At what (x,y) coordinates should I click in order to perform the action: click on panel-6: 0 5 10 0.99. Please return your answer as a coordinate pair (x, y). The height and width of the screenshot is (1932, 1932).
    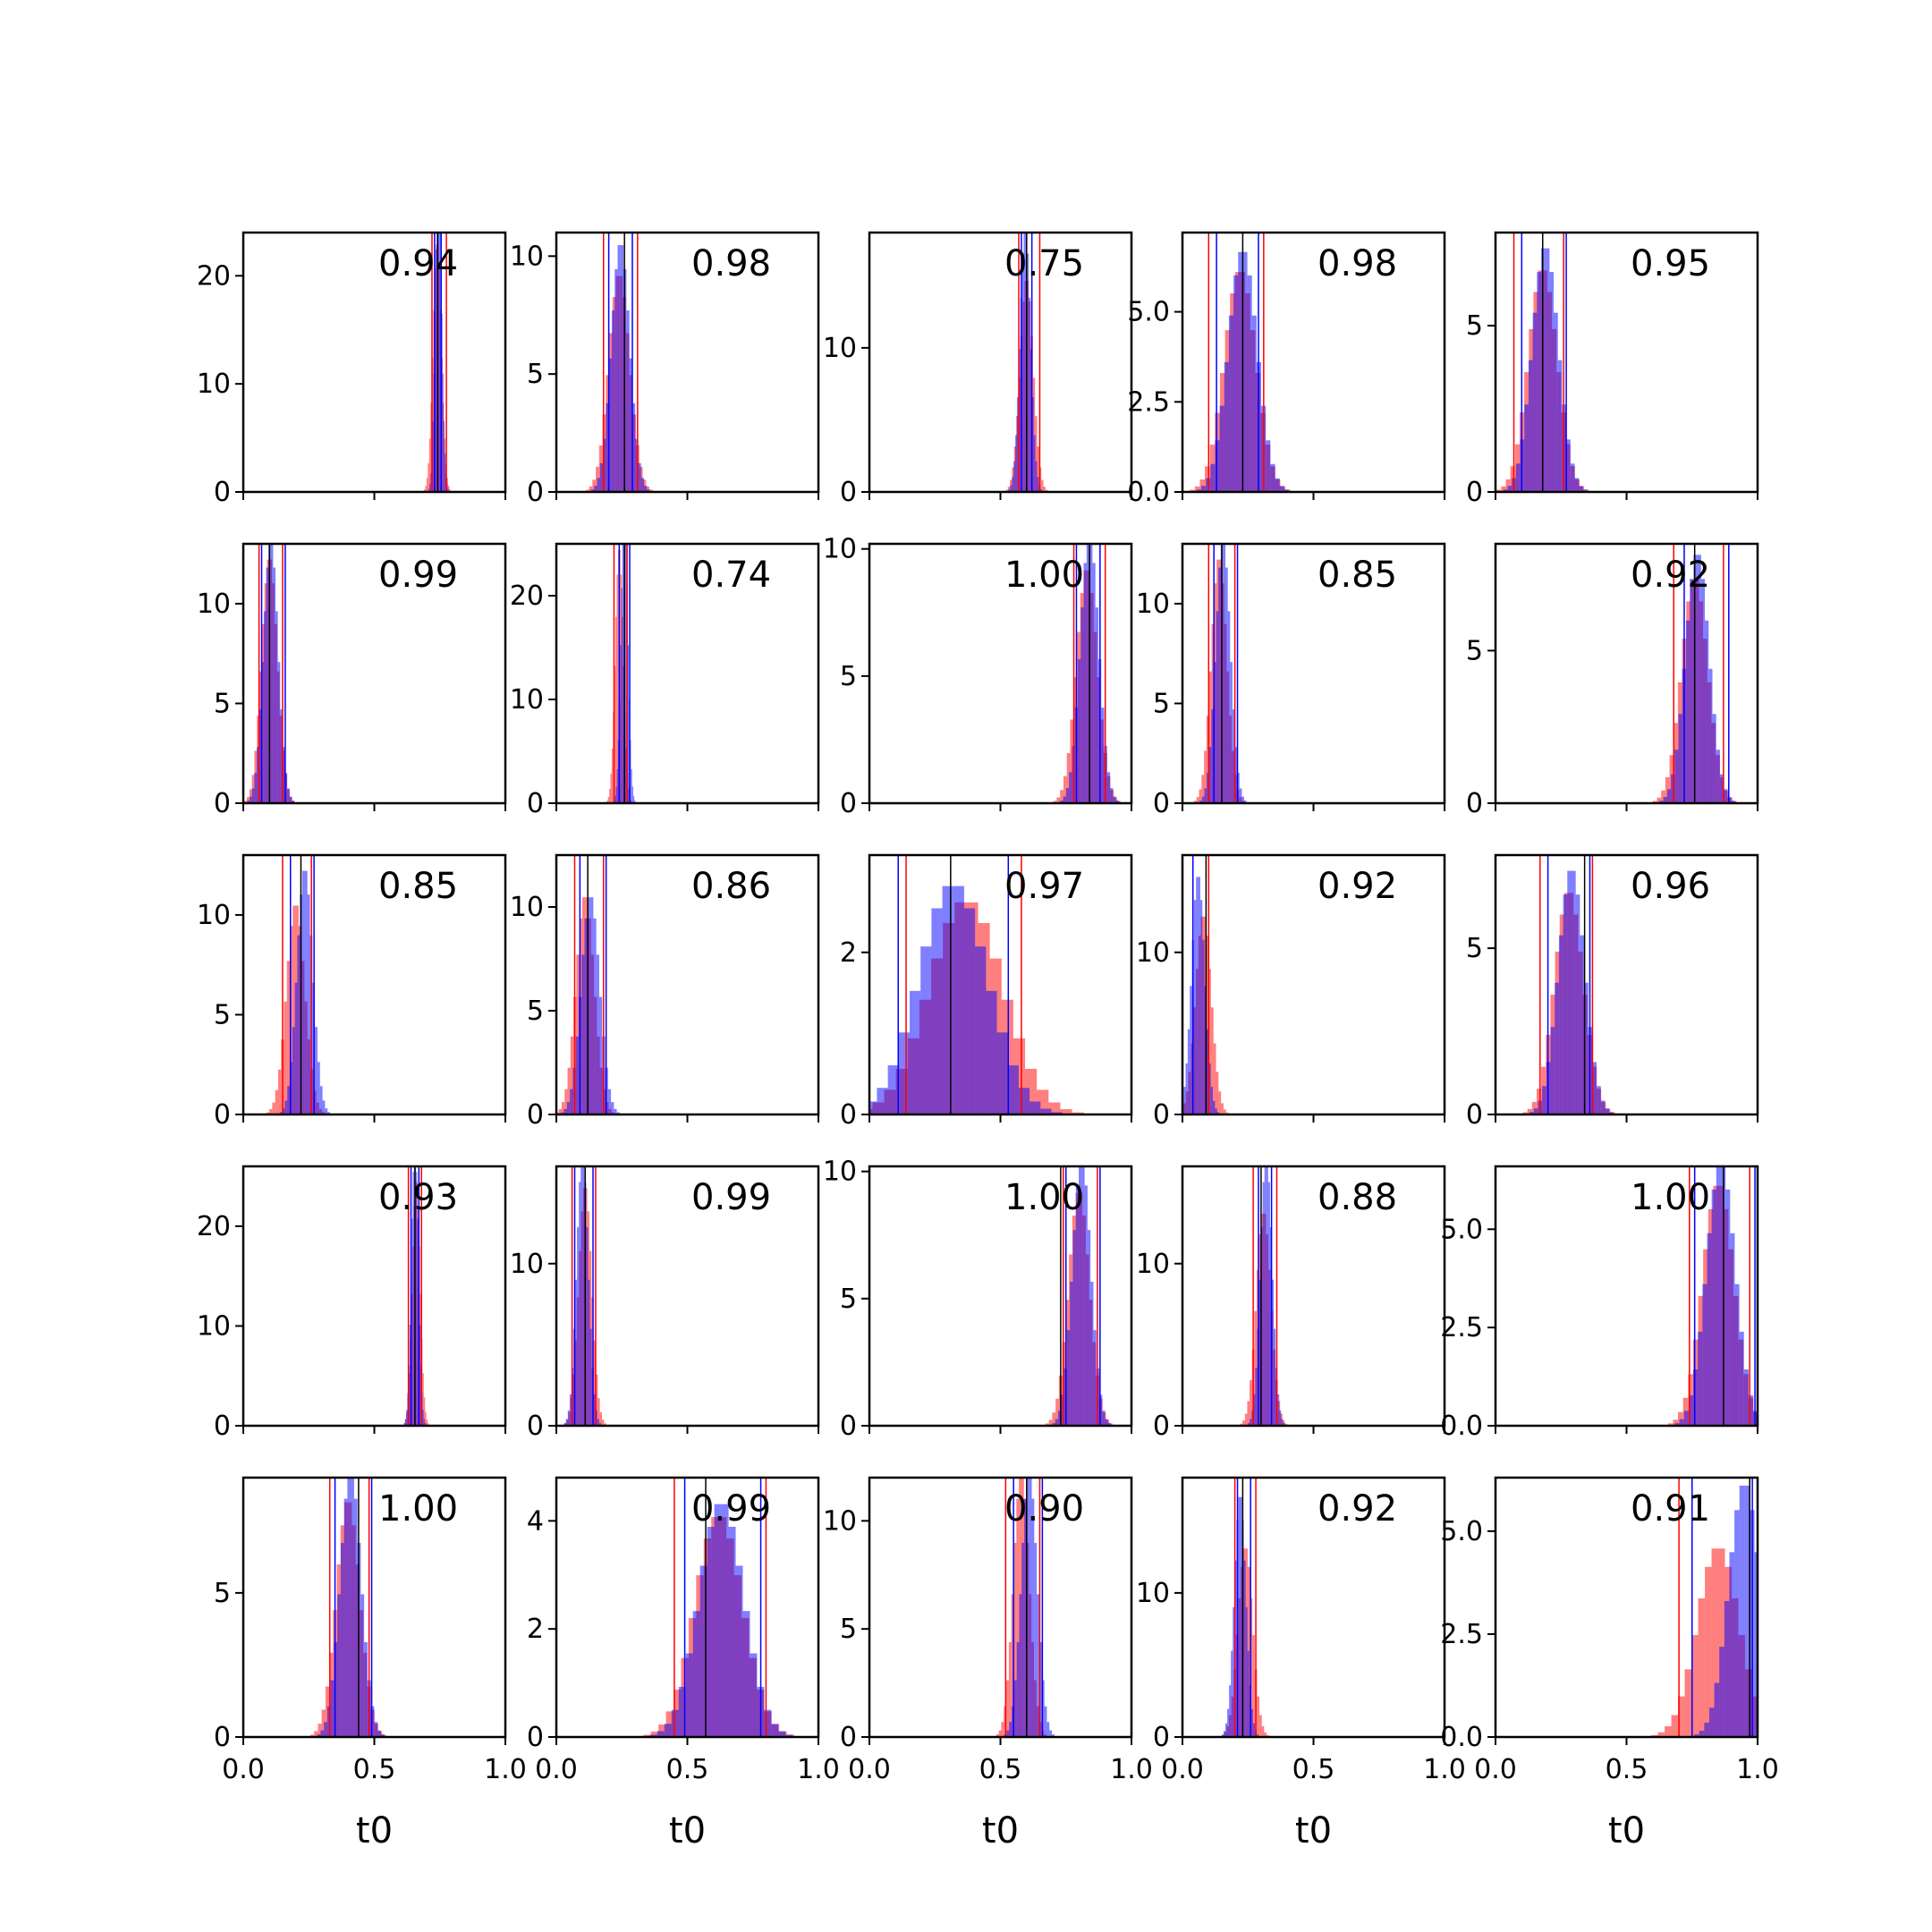
    Looking at the image, I should click on (352, 680).